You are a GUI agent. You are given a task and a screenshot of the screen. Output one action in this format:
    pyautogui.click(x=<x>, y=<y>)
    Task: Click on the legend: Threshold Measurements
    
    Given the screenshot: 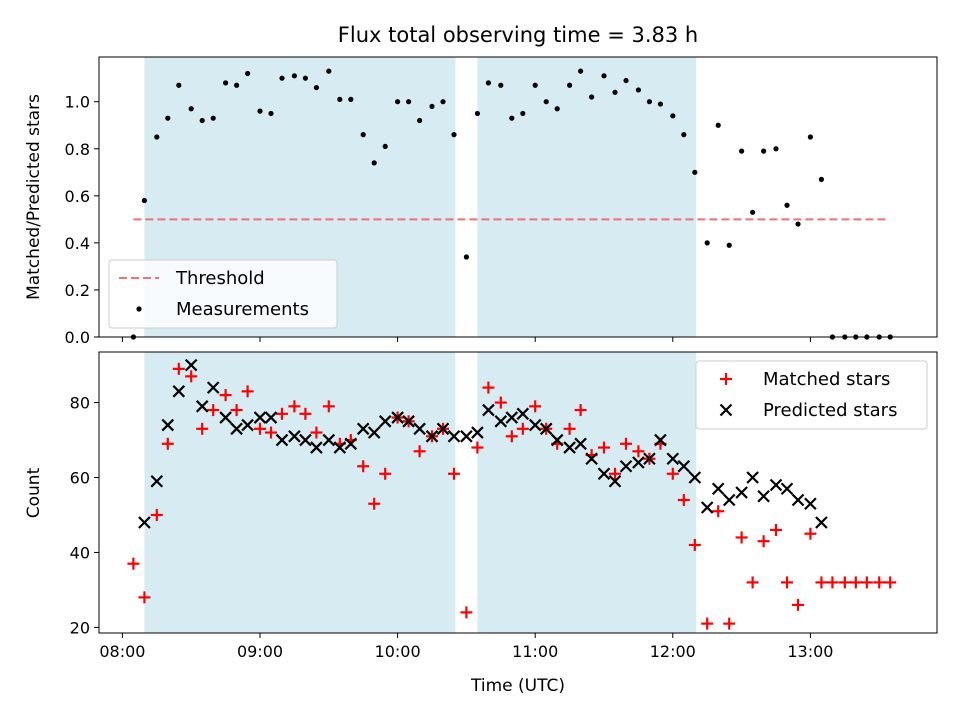 What is the action you would take?
    pyautogui.click(x=223, y=294)
    